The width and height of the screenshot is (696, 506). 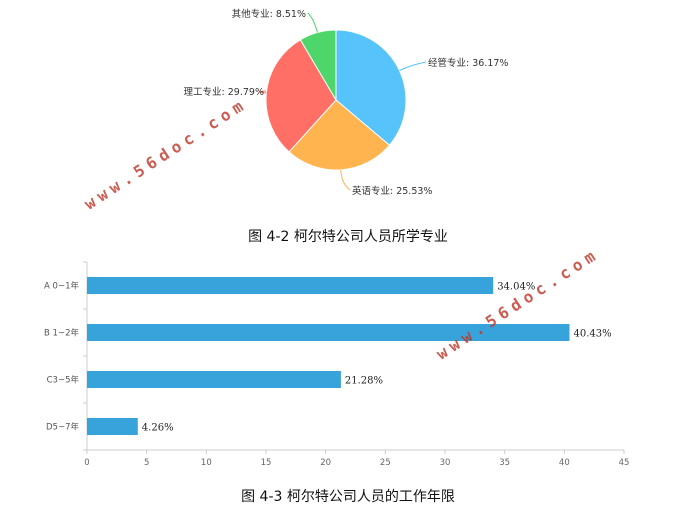 What do you see at coordinates (269, 14) in the screenshot?
I see `pie-slice-label: 其他专业: 8.51%` at bounding box center [269, 14].